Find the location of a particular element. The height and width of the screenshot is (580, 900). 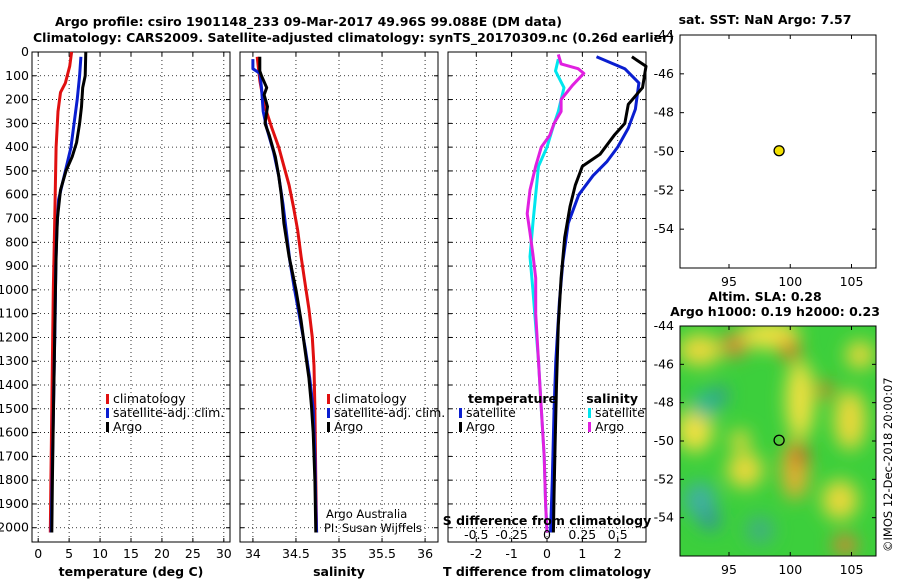

x-tick-label: -1 is located at coordinates (511, 553).